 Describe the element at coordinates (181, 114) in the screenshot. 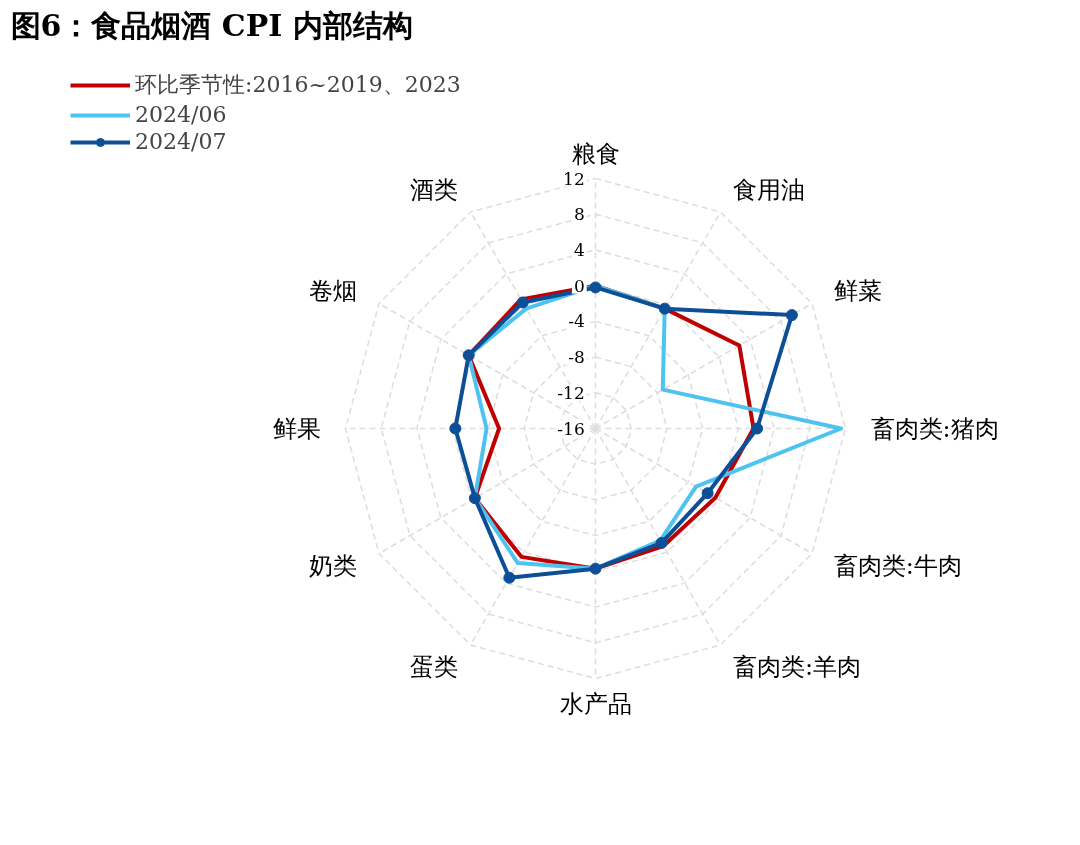

I see `legend-label: 2024/06` at that location.